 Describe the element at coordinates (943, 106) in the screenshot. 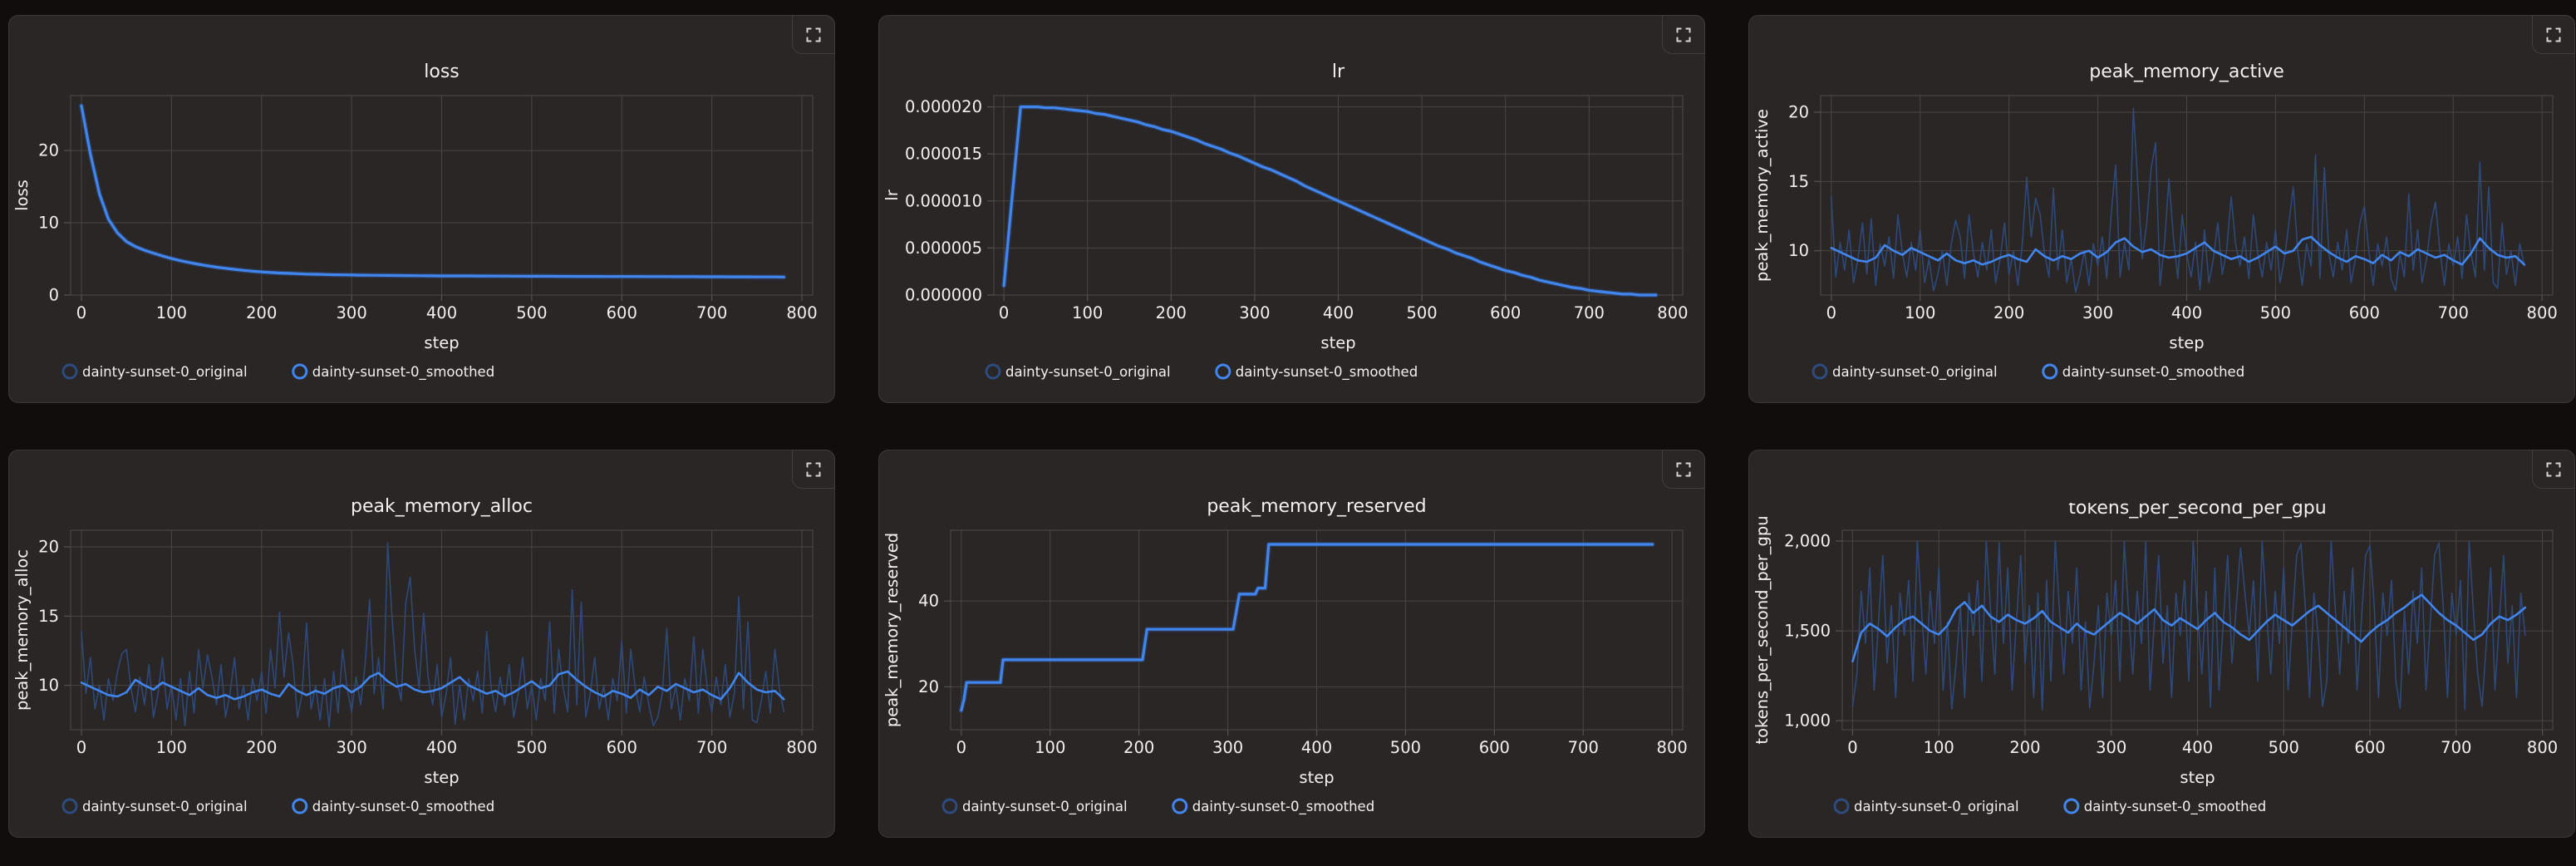

I see `y-tick-label: 0.000020` at that location.